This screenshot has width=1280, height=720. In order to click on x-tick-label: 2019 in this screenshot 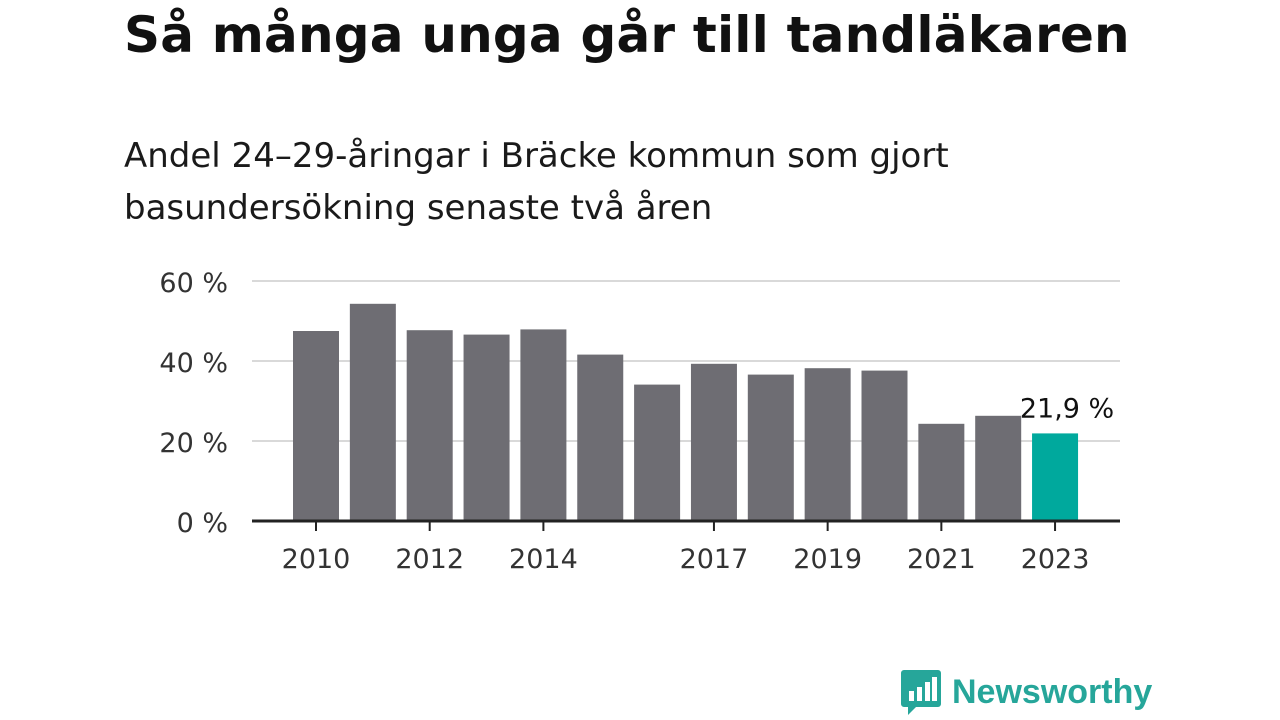, I will do `click(827, 559)`.